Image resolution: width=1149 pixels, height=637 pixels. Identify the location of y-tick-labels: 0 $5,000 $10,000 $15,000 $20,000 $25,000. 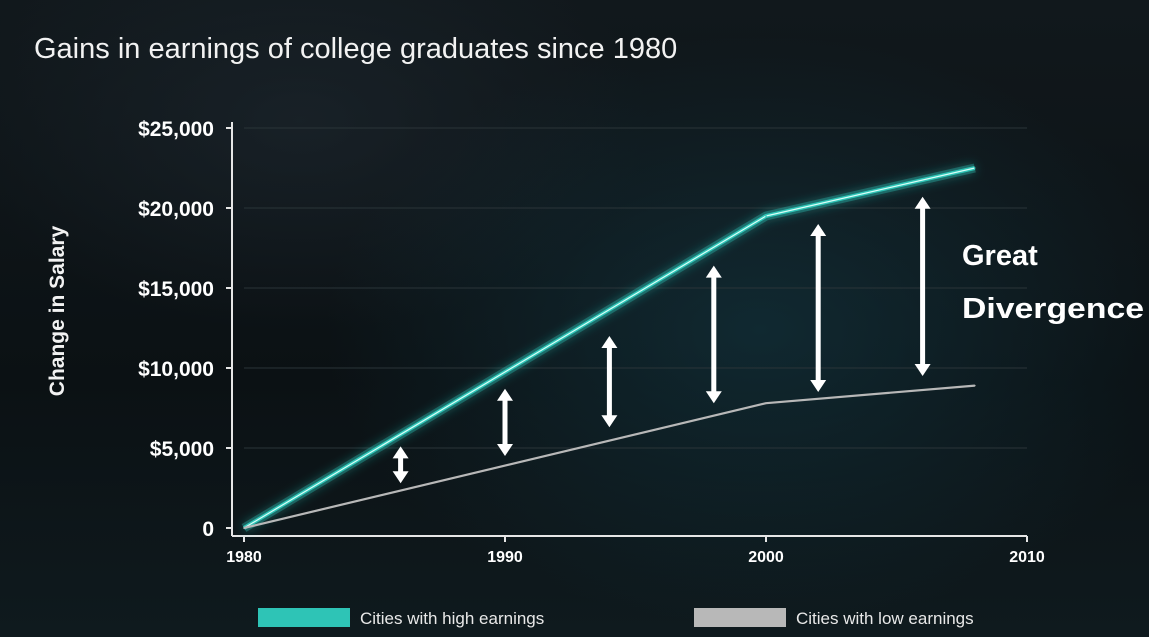
(176, 329).